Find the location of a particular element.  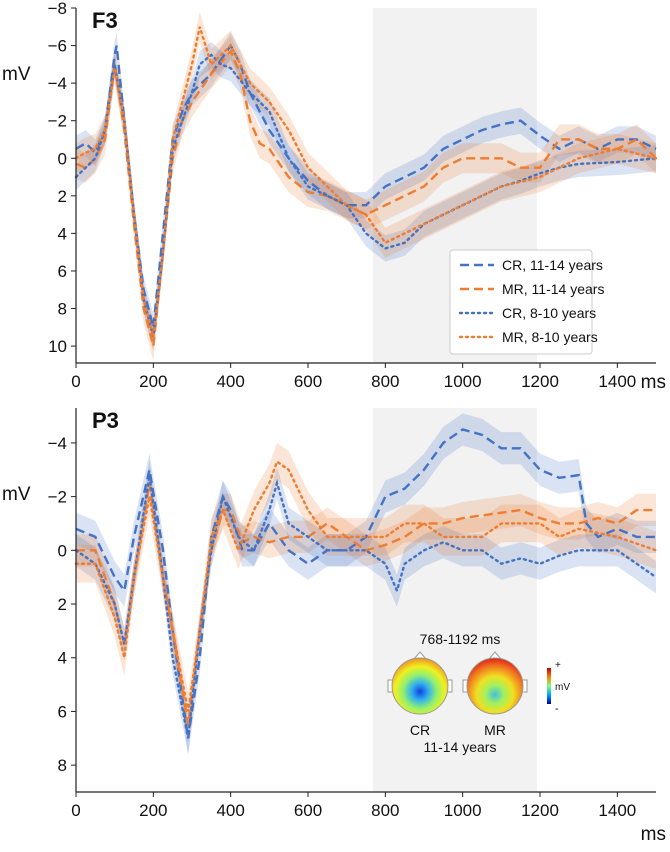

panel-title: F3 is located at coordinates (105, 20).